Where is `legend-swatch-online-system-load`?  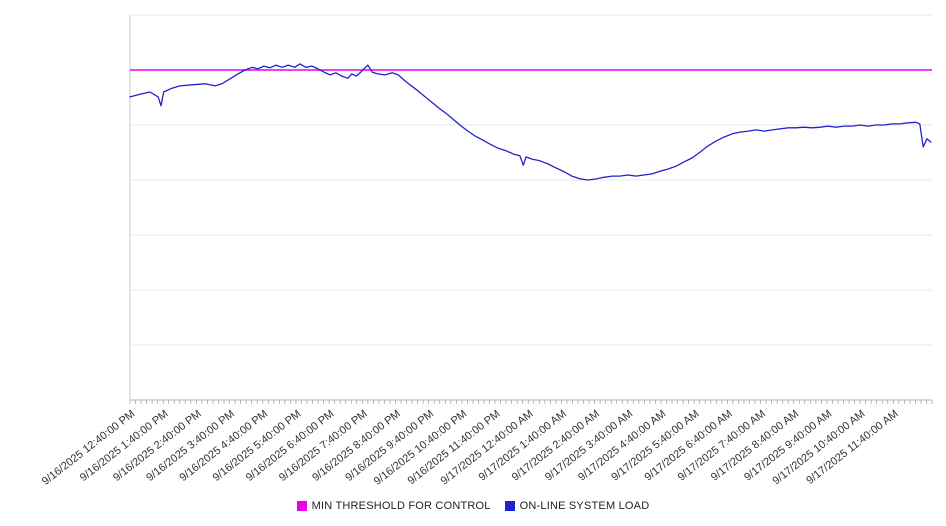 legend-swatch-online-system-load is located at coordinates (509, 506).